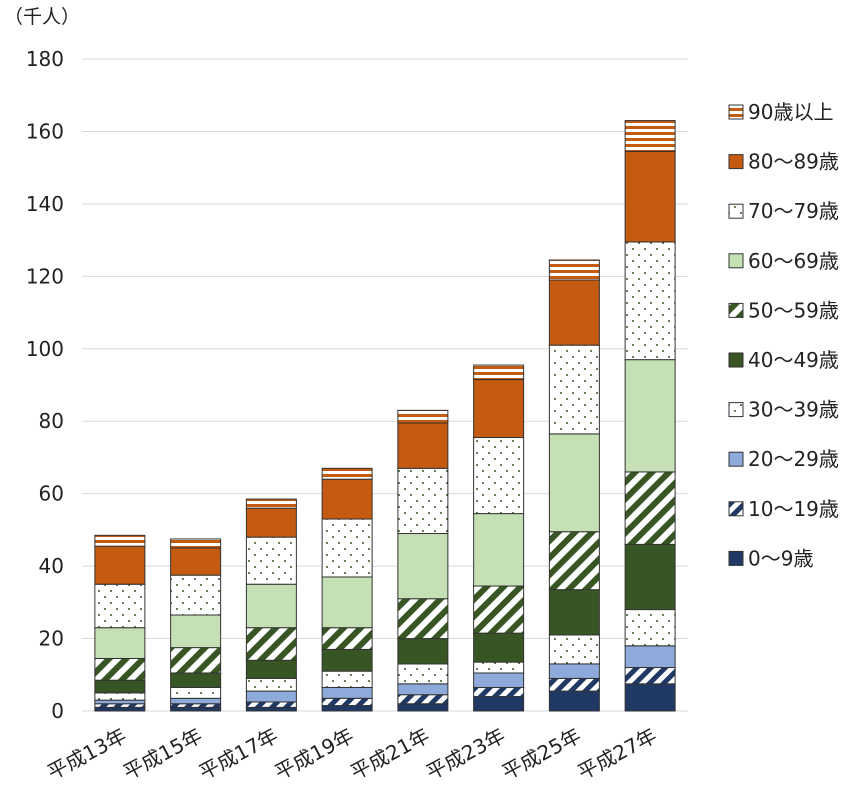  What do you see at coordinates (465, 753) in the screenshot?
I see `x-tick-label: 平成23年` at bounding box center [465, 753].